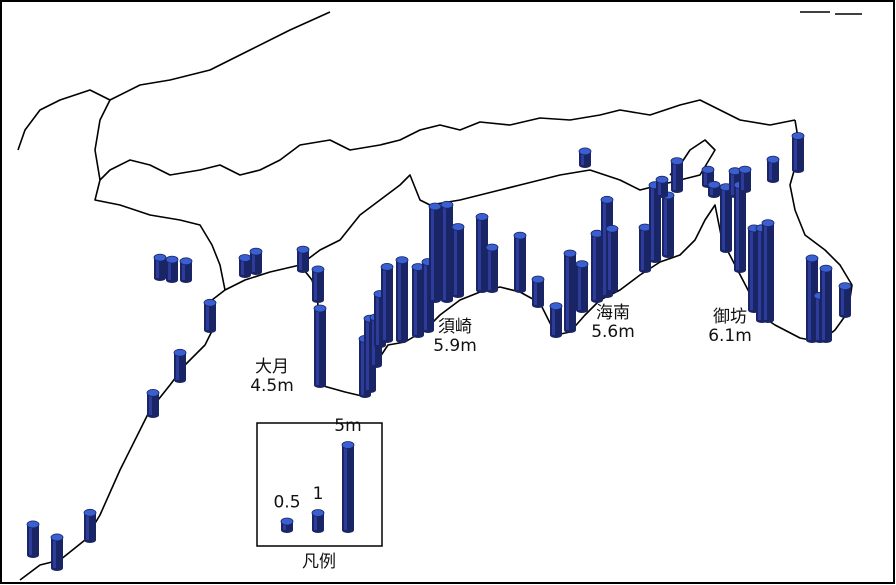  What do you see at coordinates (347, 426) in the screenshot?
I see `legend-label: 5m` at bounding box center [347, 426].